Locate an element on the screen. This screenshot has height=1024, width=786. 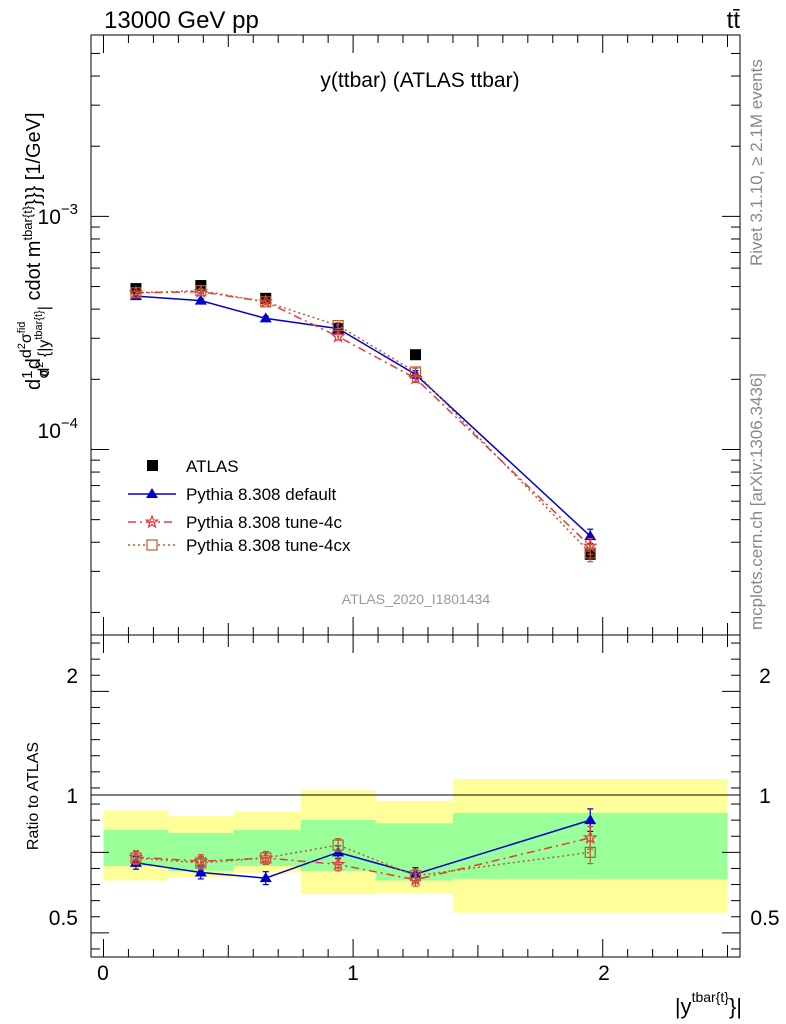
xtick-1: 1 is located at coordinates (353, 973).